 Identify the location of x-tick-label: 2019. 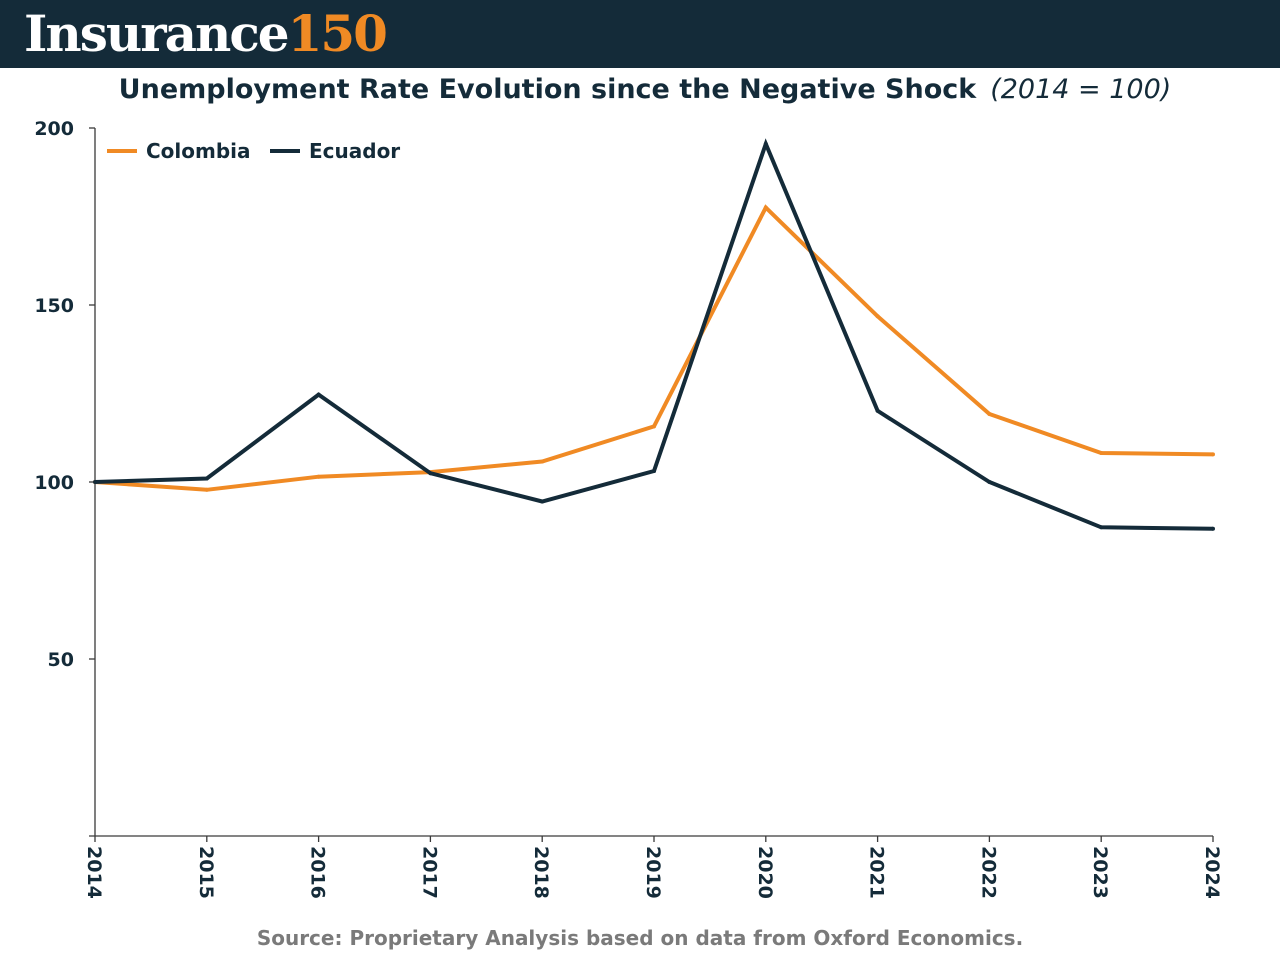
(653, 872).